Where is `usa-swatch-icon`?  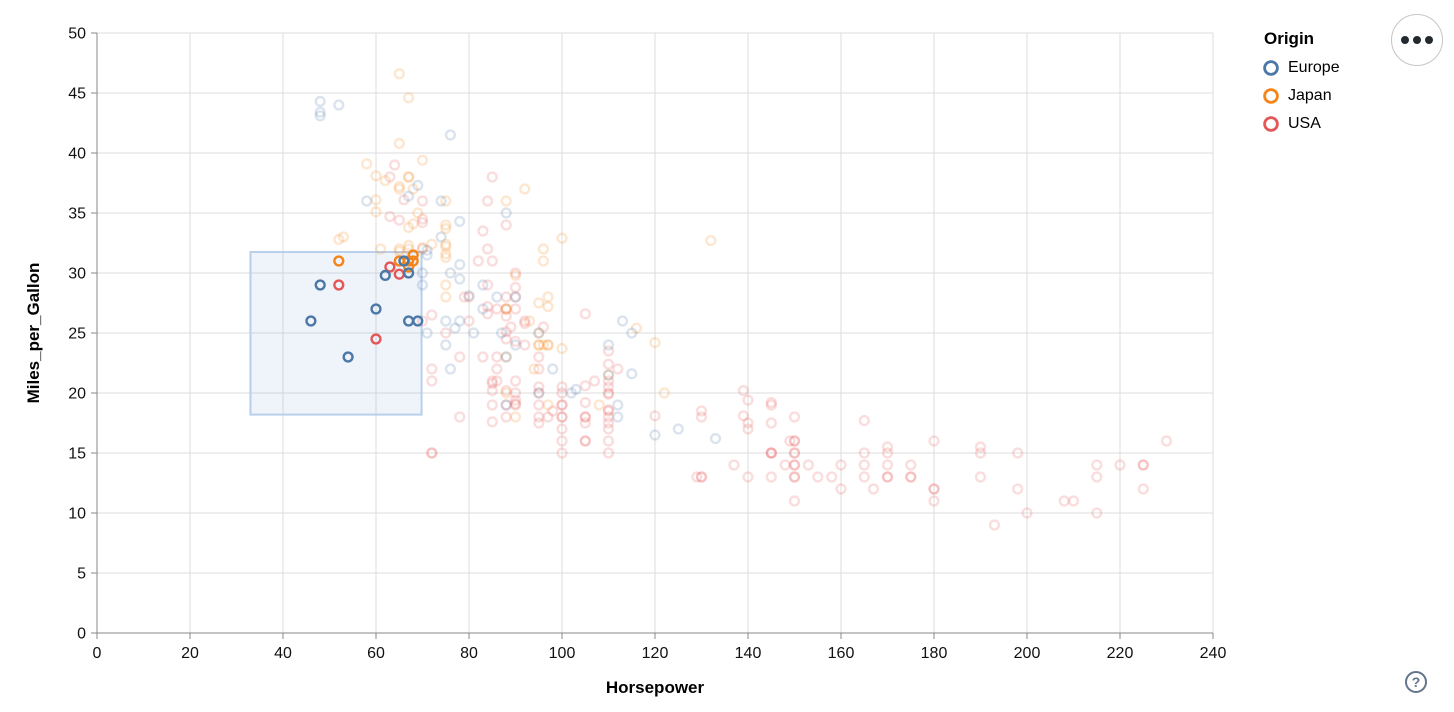 usa-swatch-icon is located at coordinates (1271, 124).